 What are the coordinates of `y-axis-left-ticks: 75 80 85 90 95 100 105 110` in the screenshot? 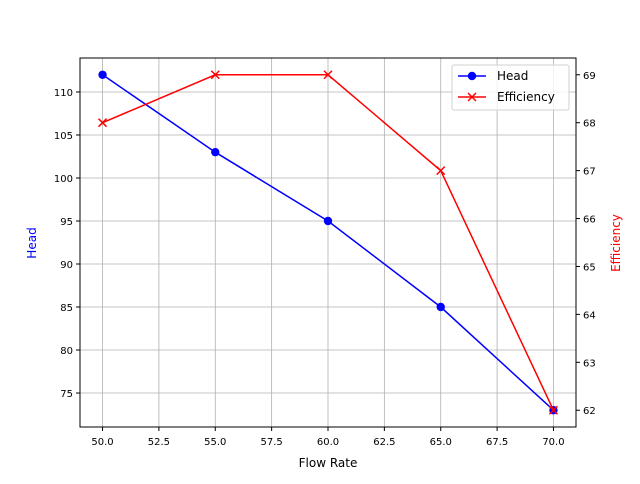 It's located at (67, 244).